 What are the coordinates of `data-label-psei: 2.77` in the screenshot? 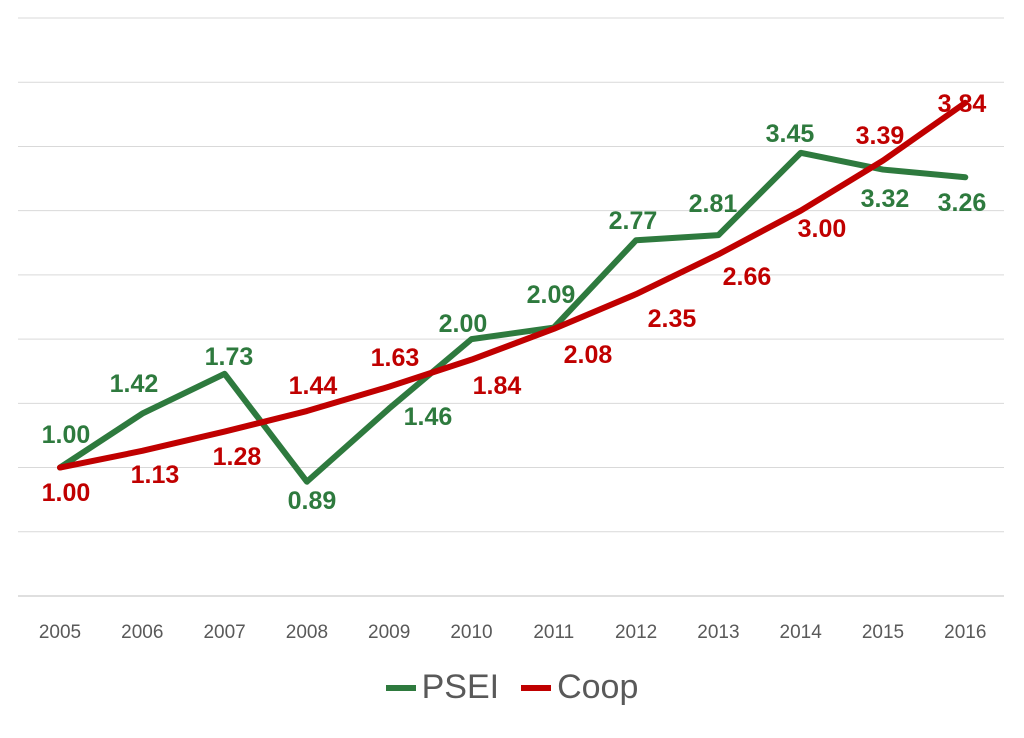 It's located at (633, 221).